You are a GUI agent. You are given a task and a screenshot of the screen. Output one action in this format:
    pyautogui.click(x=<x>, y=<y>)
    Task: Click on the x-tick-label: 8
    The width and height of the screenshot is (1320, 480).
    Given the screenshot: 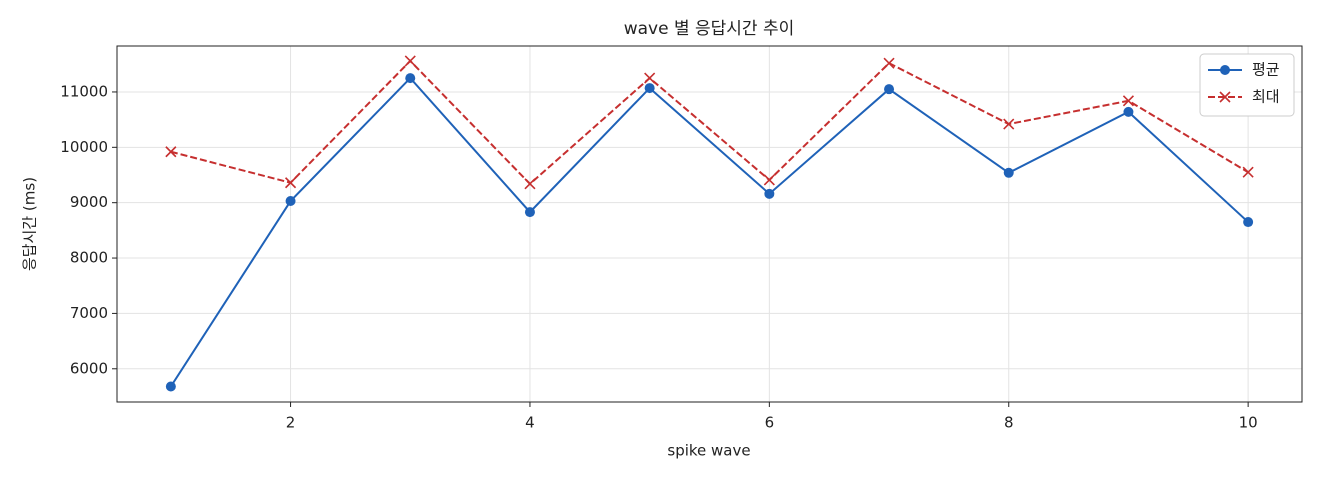 What is the action you would take?
    pyautogui.click(x=1009, y=423)
    